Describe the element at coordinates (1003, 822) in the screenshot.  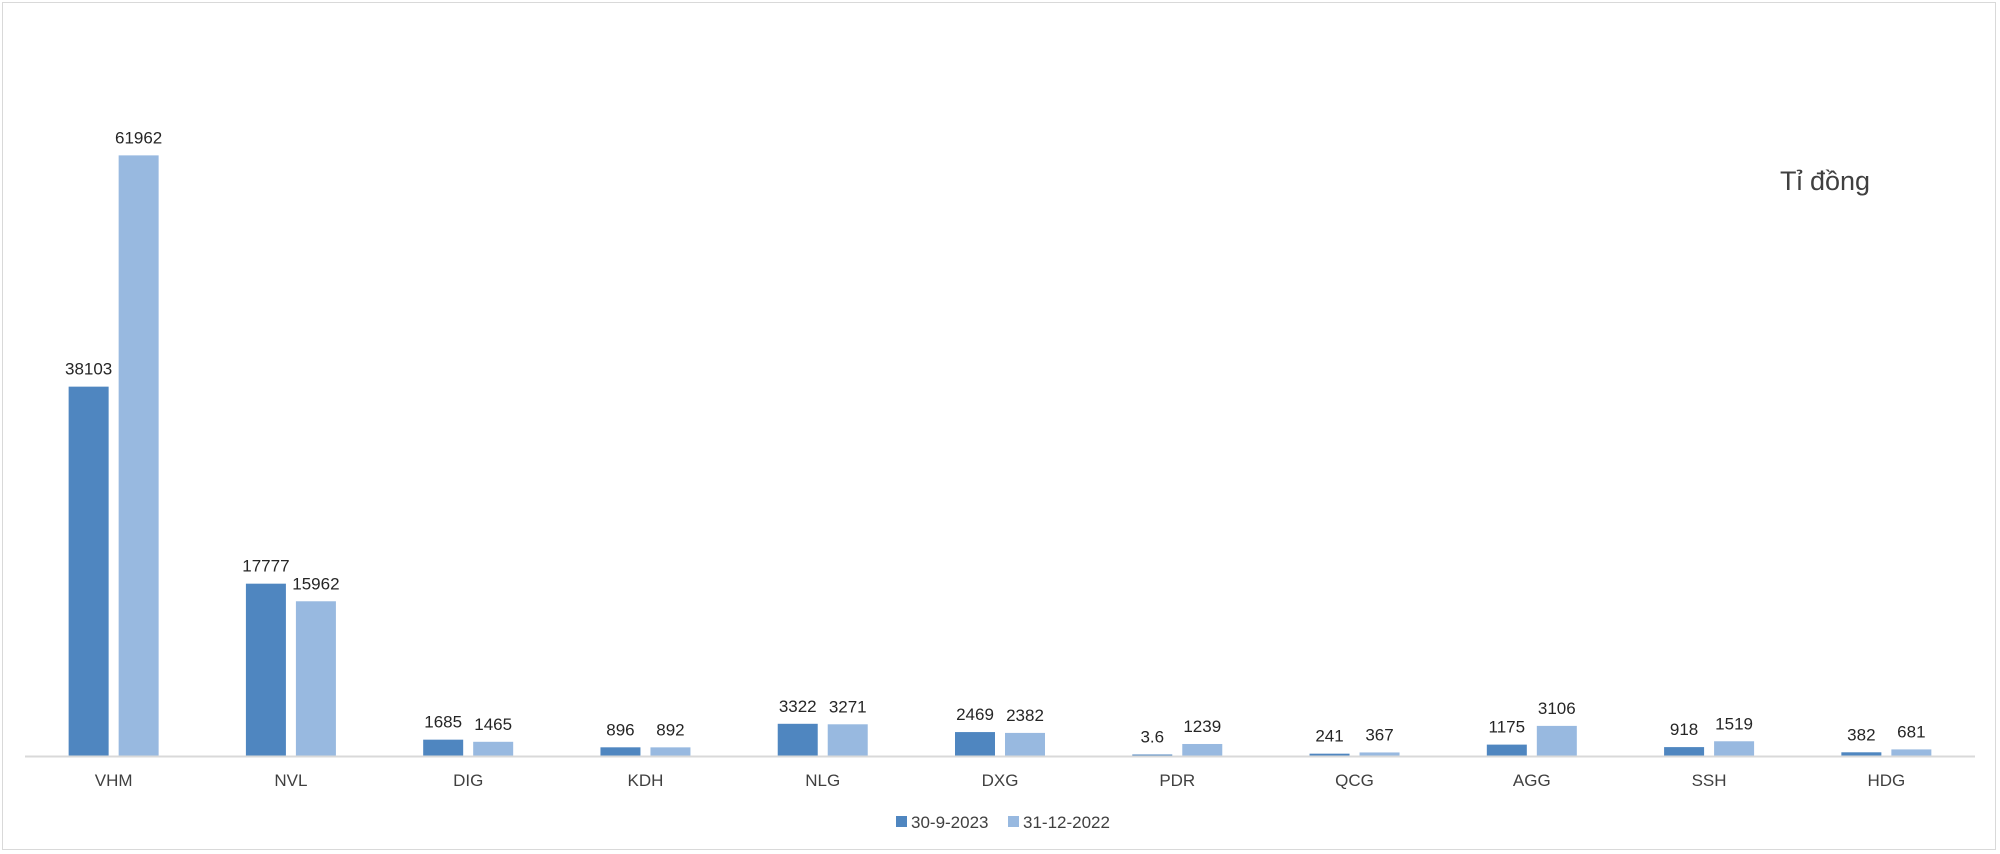
I see `legend: 30-9-2023 31-12-2022` at that location.